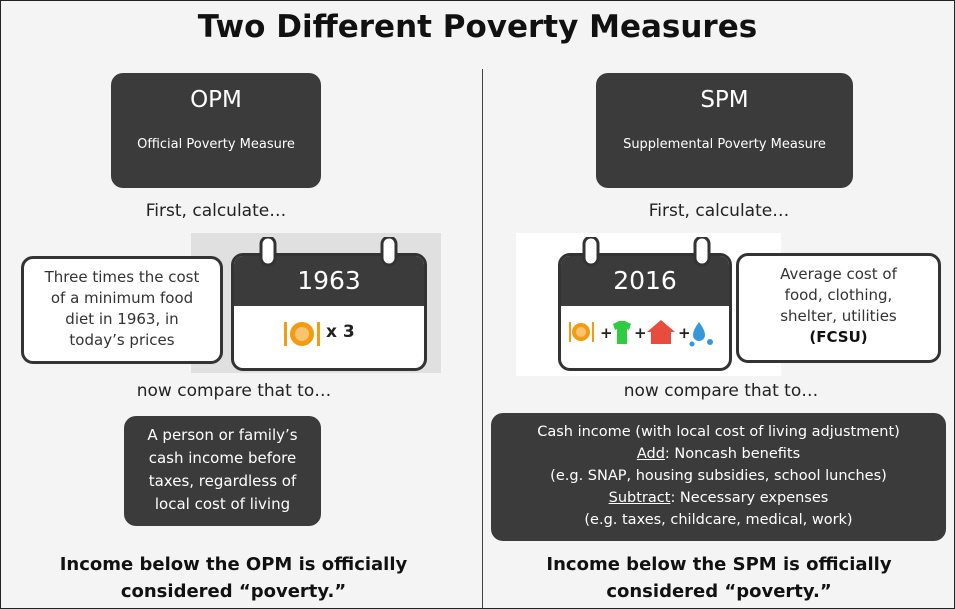  Describe the element at coordinates (222, 504) in the screenshot. I see `income-line: local cost of living` at that location.